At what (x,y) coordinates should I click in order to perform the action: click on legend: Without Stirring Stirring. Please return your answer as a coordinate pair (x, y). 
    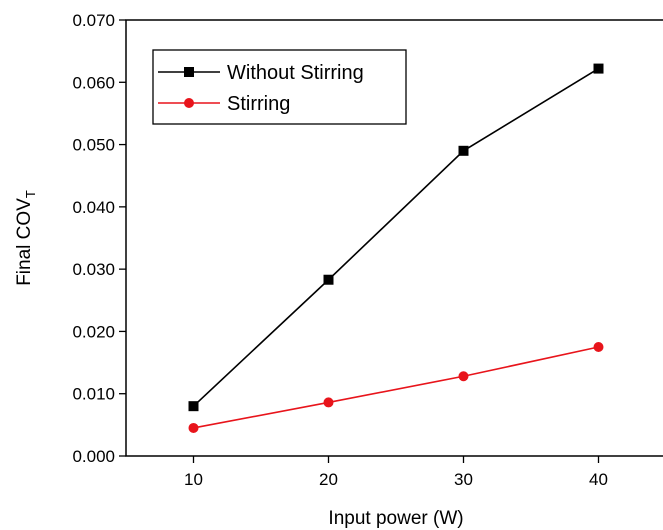
    Looking at the image, I should click on (279, 87).